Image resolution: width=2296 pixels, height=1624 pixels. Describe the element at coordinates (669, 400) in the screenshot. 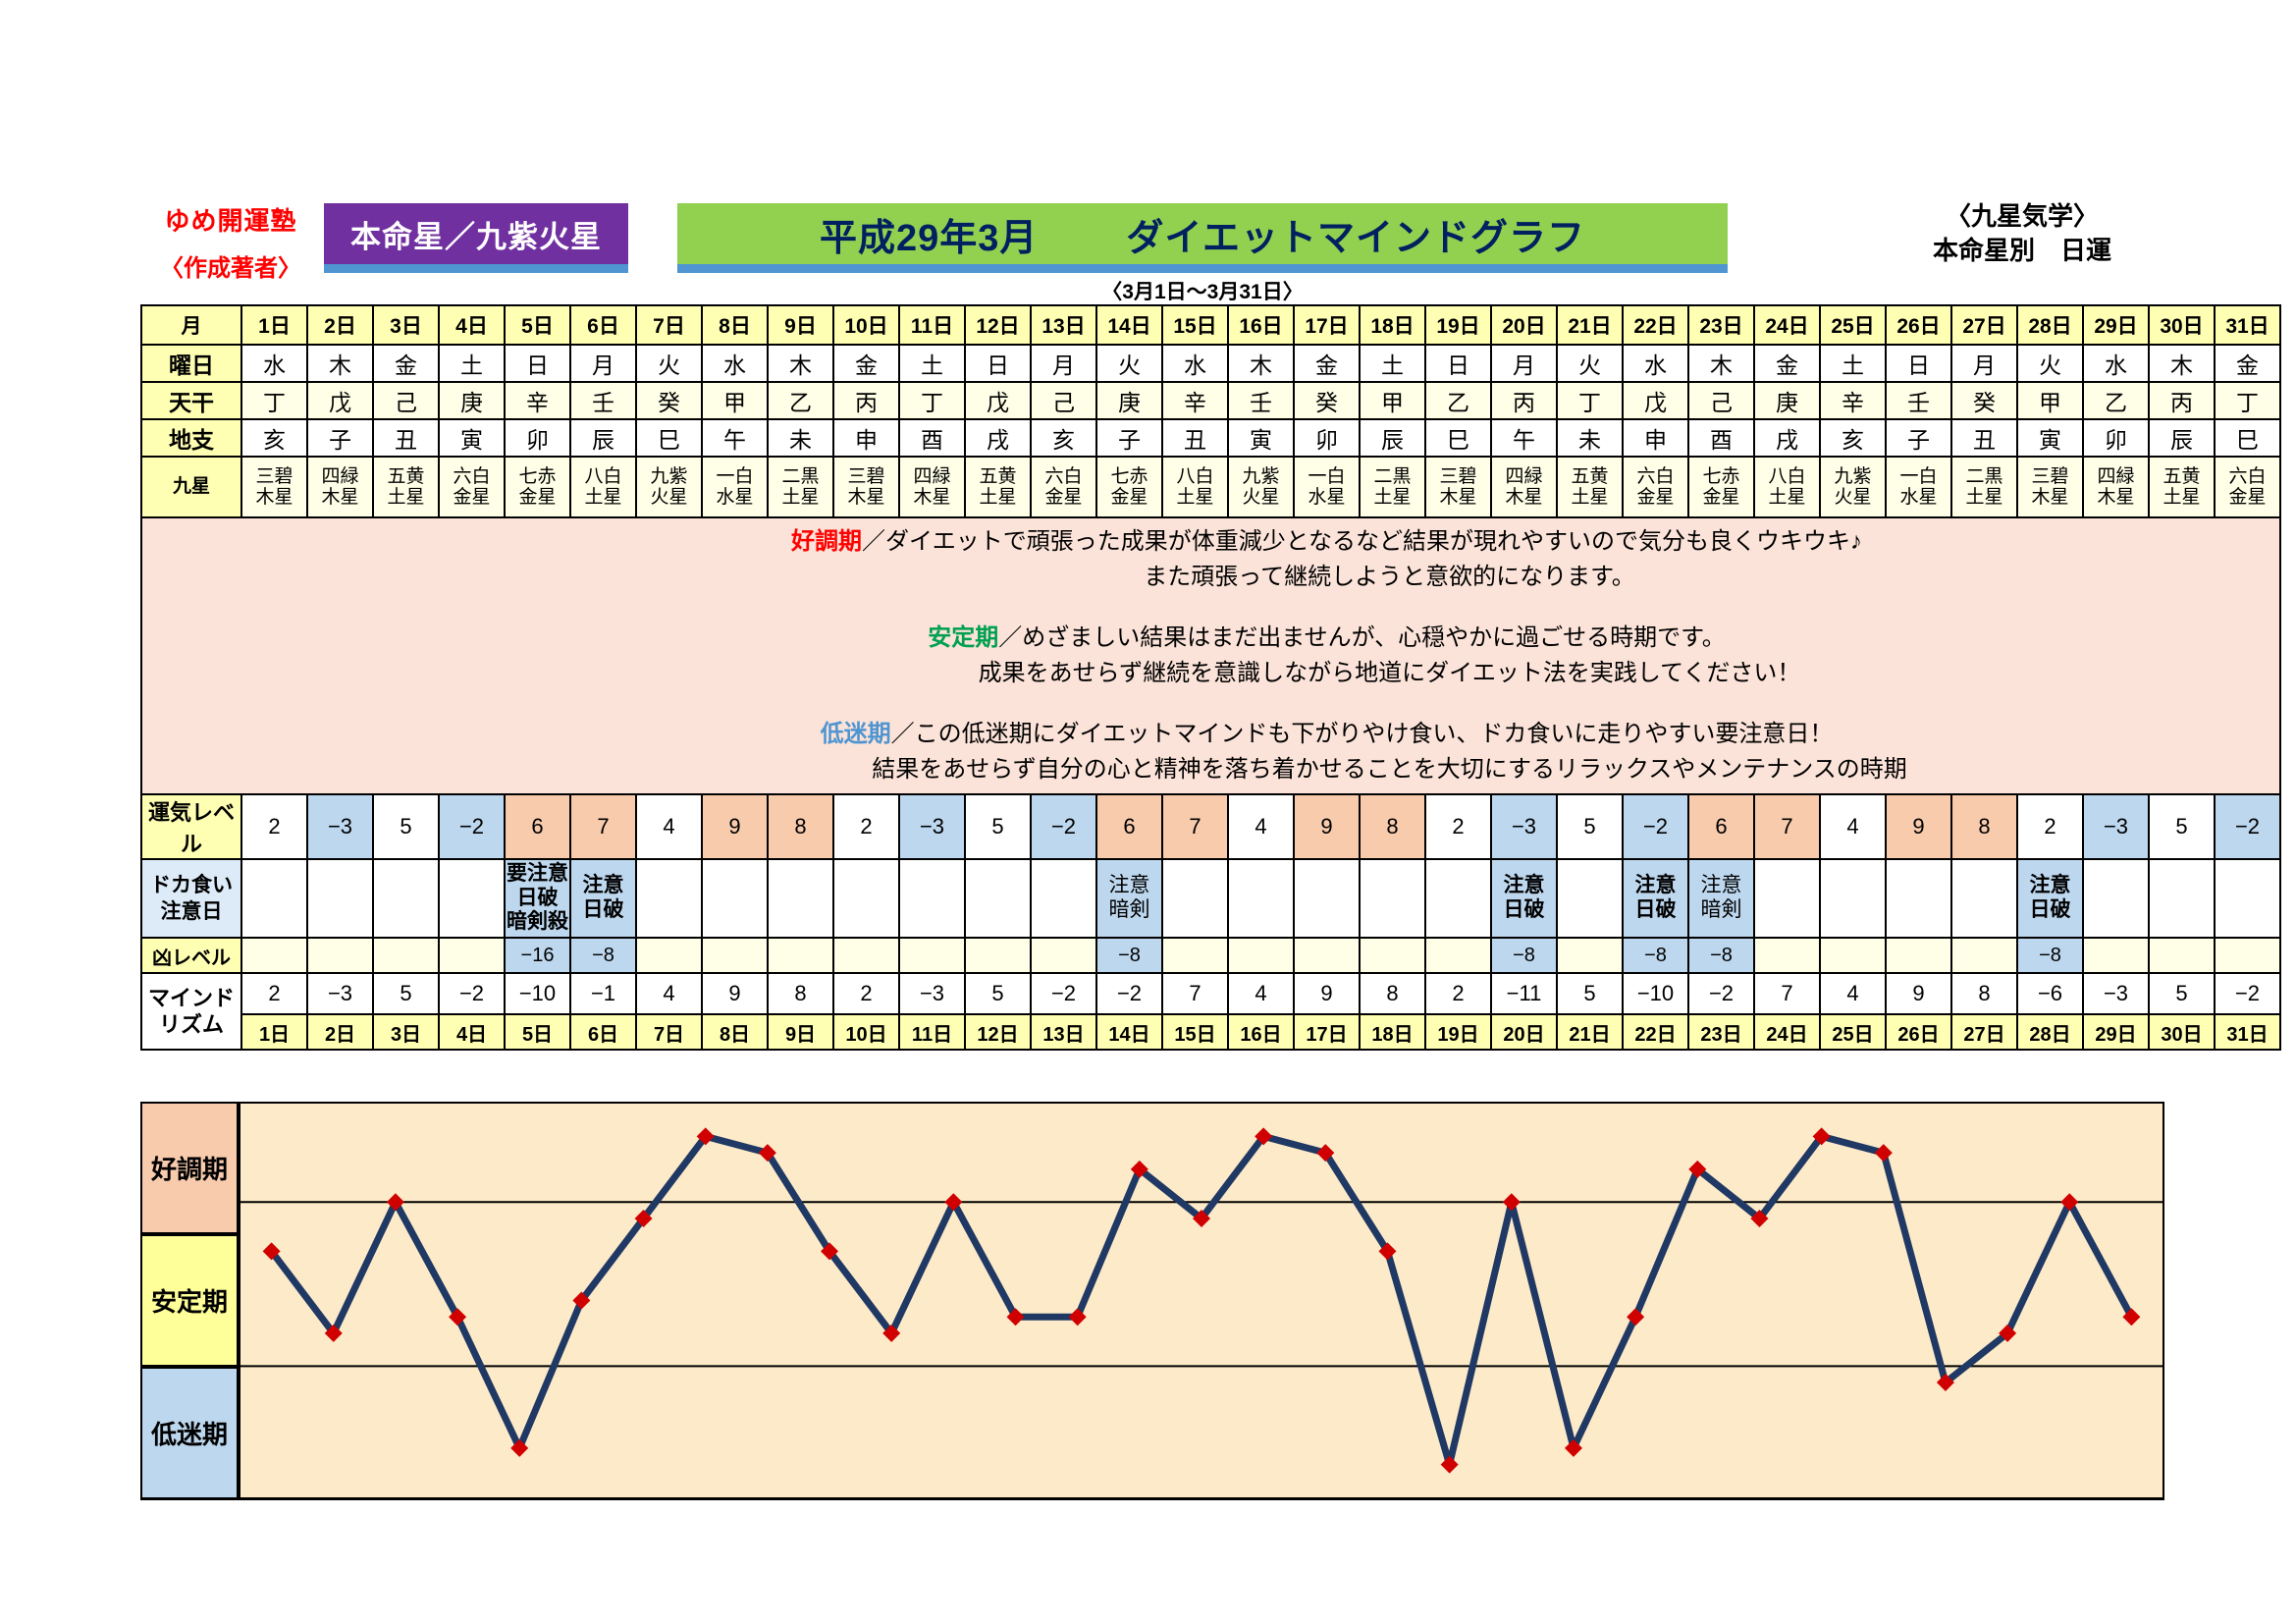

I see `tenkan-cell: 癸` at that location.